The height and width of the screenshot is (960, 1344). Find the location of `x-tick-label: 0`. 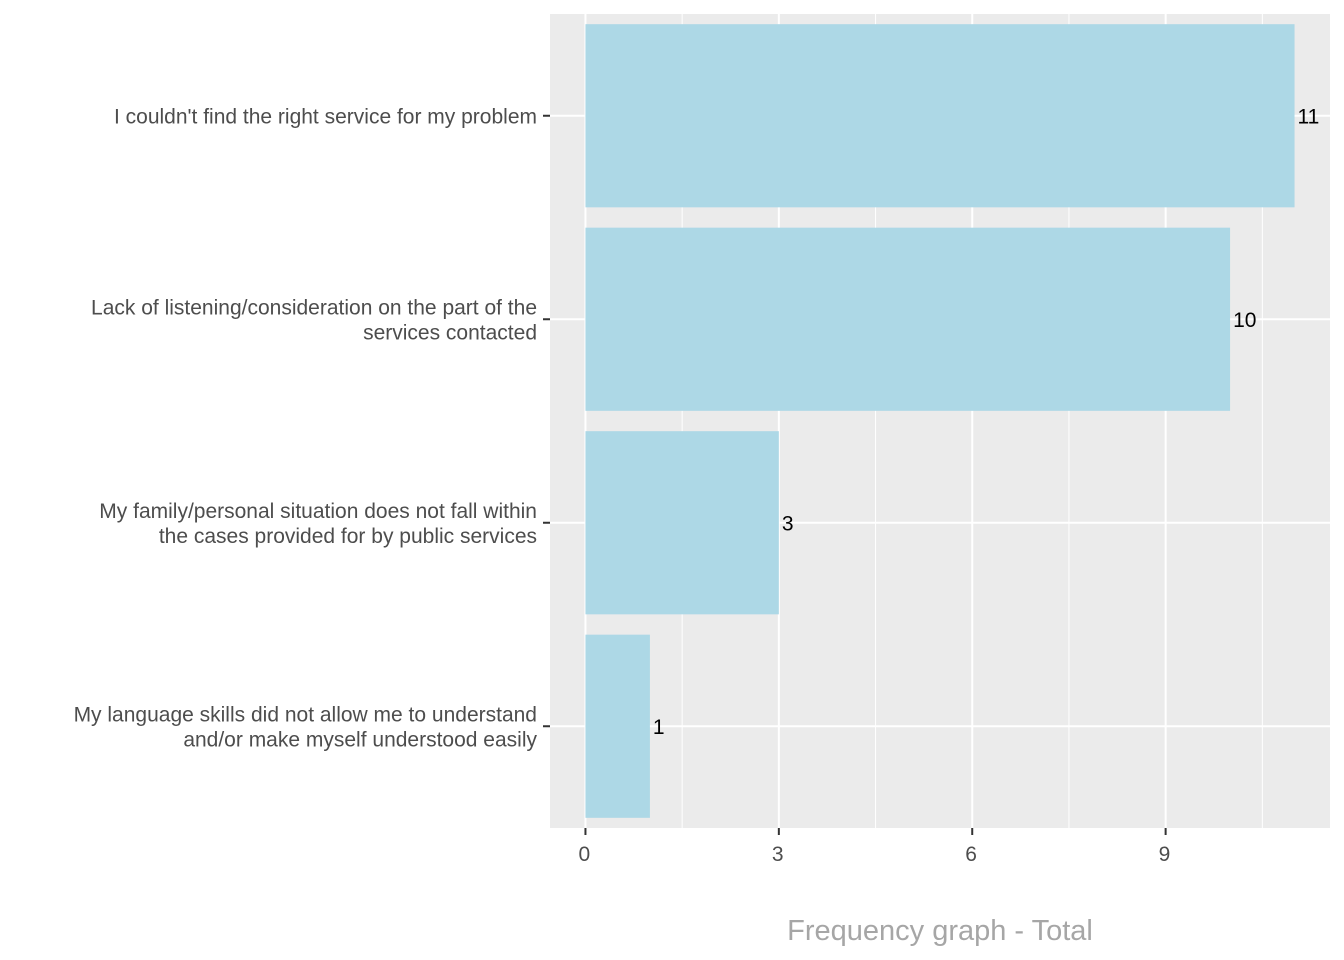

x-tick-label: 0 is located at coordinates (584, 854).